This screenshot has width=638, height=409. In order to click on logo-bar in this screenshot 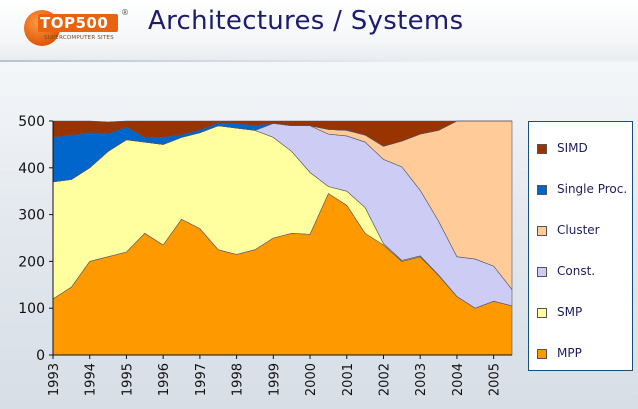, I will do `click(78, 23)`.